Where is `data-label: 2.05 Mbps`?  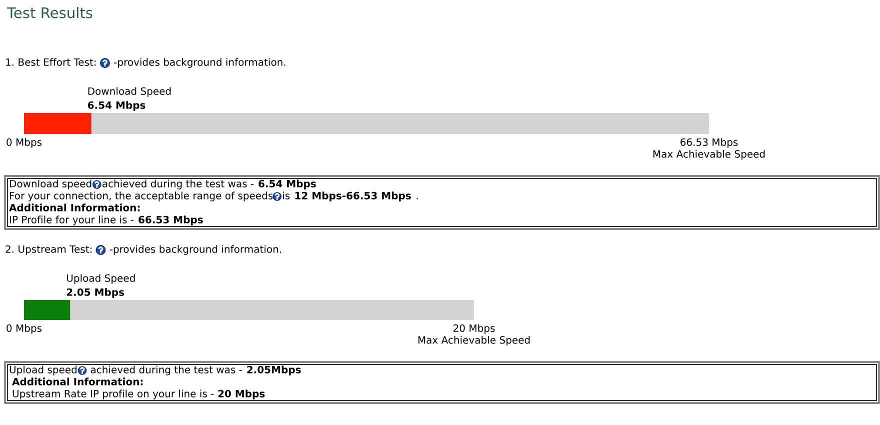 data-label: 2.05 Mbps is located at coordinates (95, 293).